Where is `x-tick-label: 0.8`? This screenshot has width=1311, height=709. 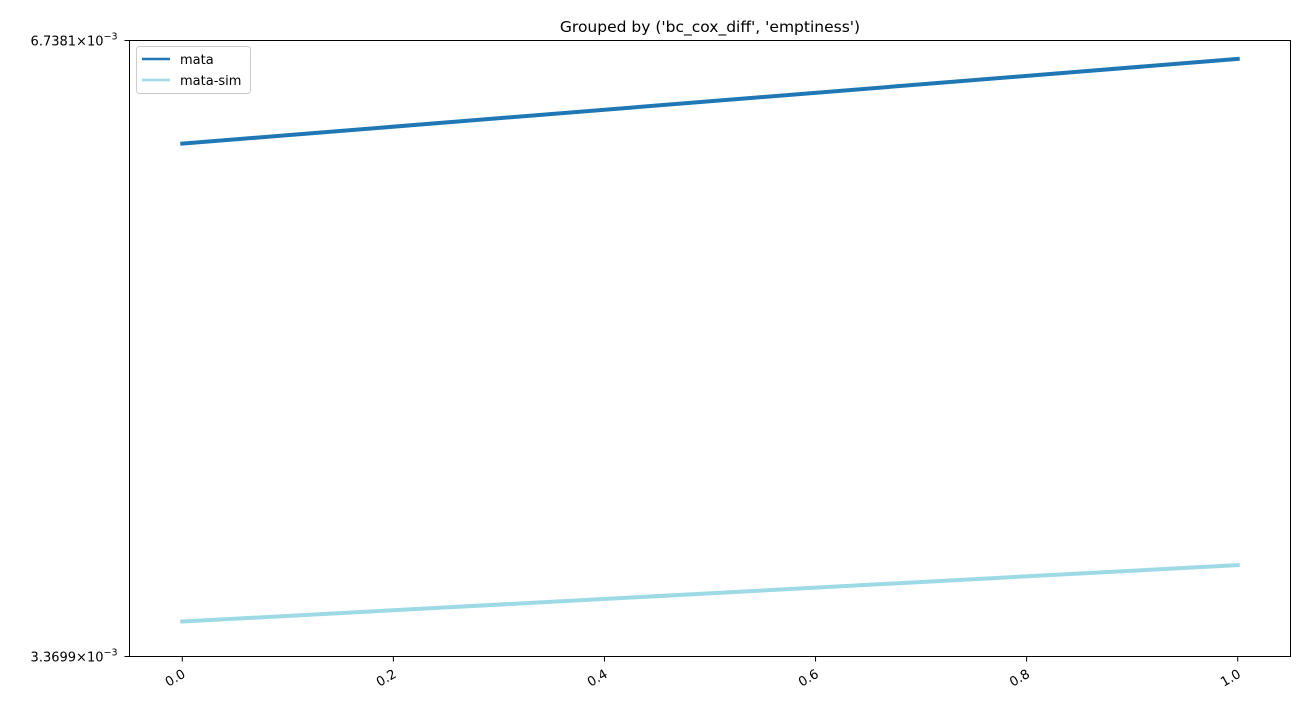
x-tick-label: 0.8 is located at coordinates (1019, 678).